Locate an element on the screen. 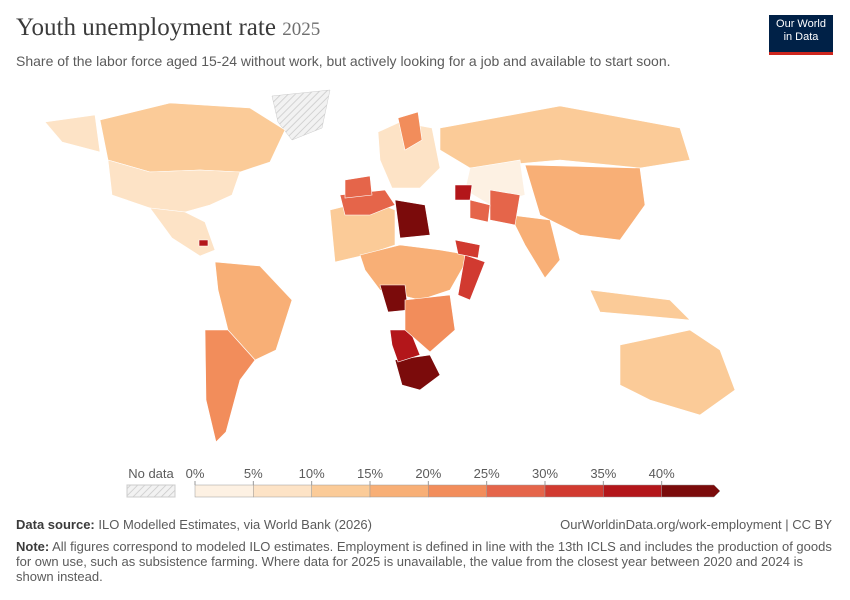 This screenshot has height=600, width=850. legend-tick-label: 10% is located at coordinates (312, 473).